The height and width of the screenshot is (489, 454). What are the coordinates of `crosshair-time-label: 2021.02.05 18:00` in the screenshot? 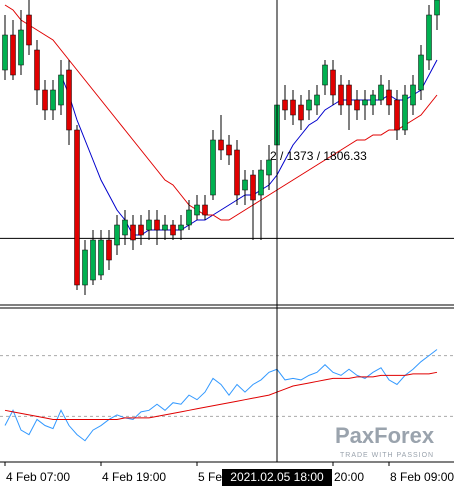 It's located at (277, 477).